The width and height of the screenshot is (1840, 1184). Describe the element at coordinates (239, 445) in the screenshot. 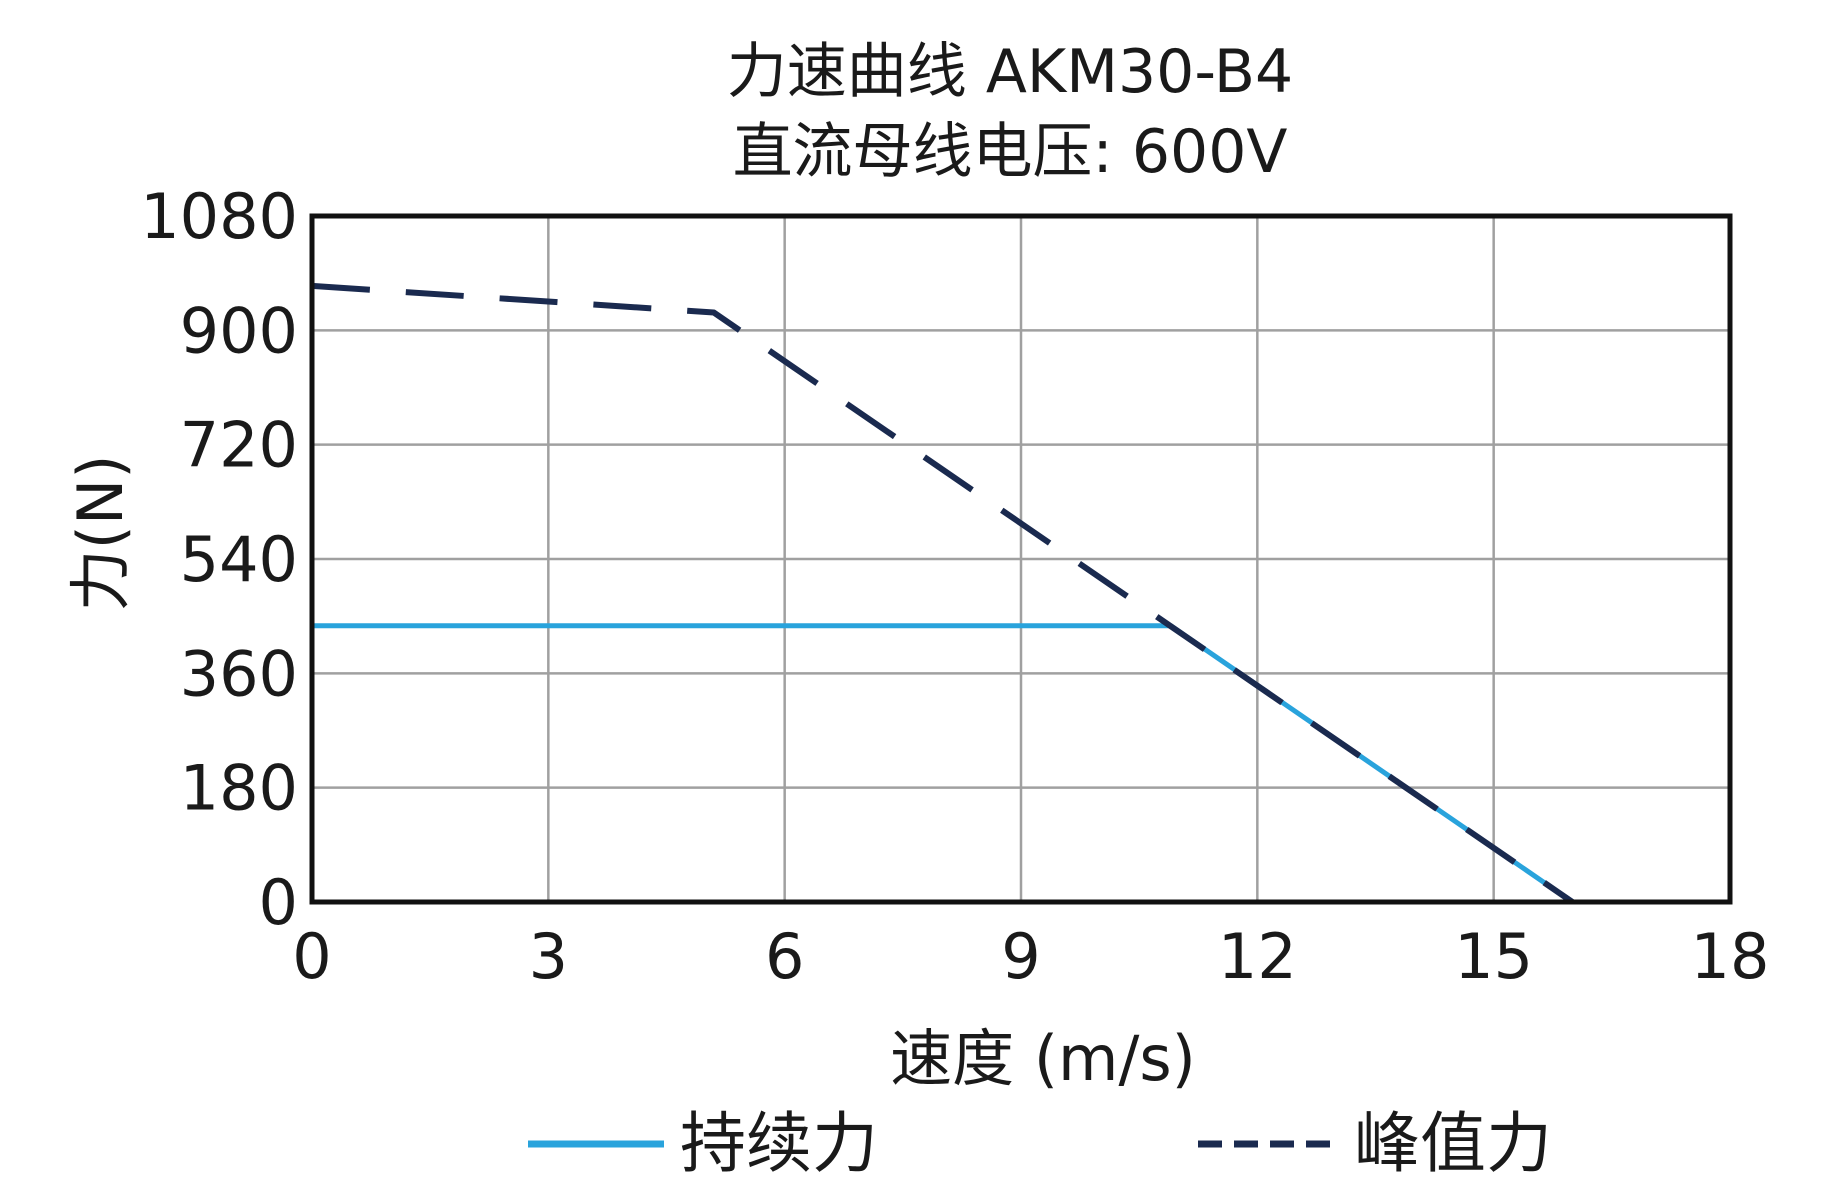

I see `y-tick-label: 720` at that location.